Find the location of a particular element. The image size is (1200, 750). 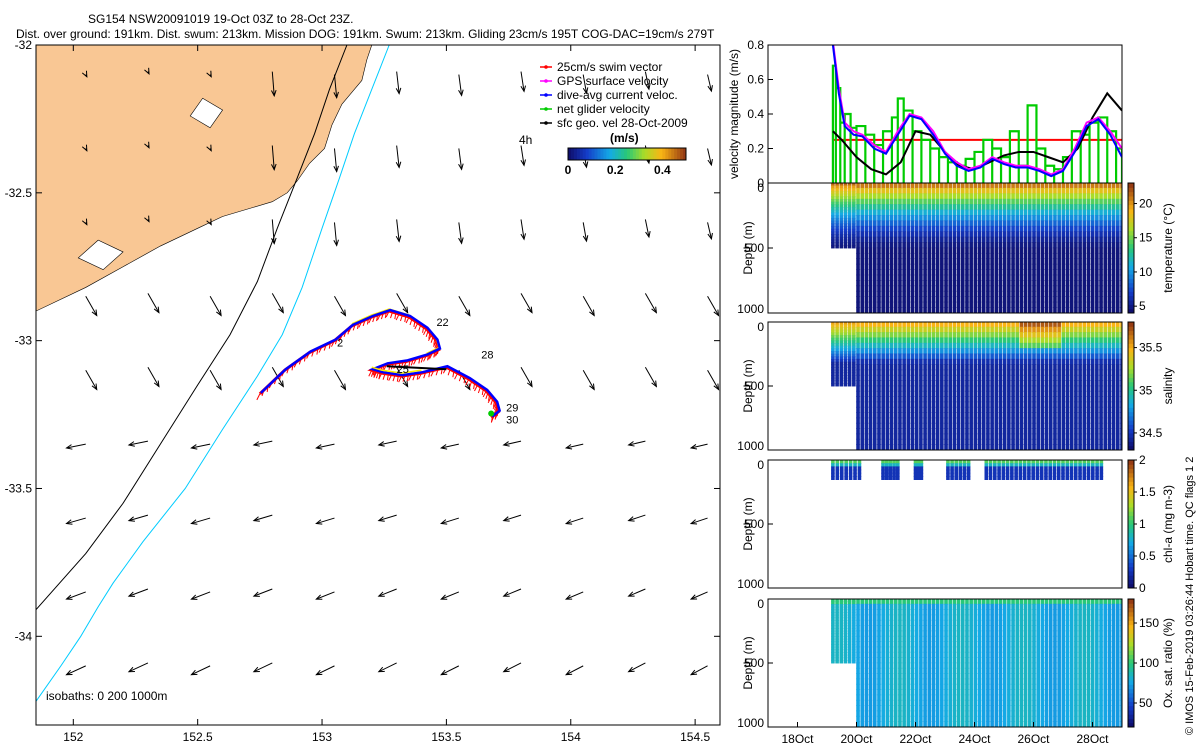

y-tick-label: 500 is located at coordinates (754, 386).